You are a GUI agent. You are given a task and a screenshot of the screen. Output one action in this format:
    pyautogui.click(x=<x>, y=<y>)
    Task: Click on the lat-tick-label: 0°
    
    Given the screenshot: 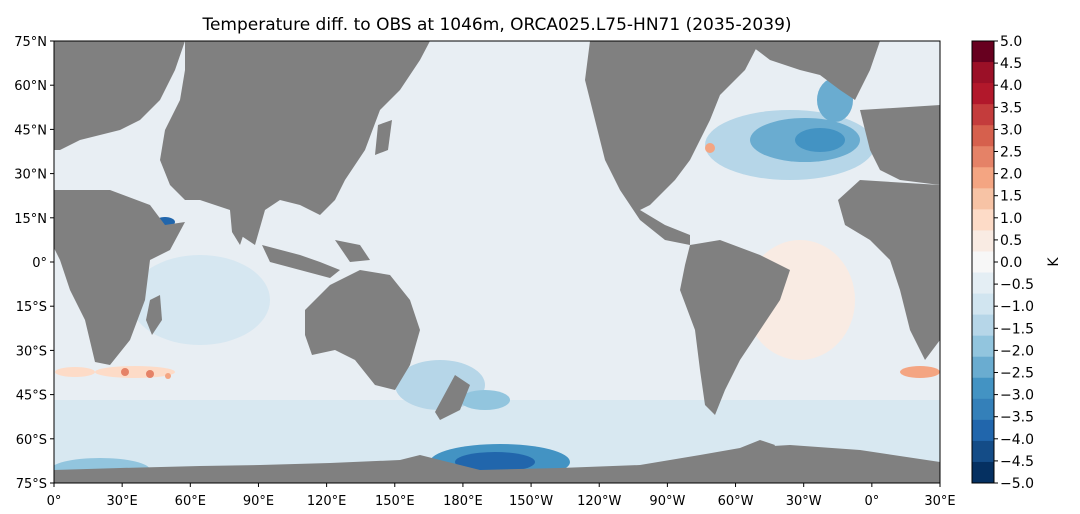 What is the action you would take?
    pyautogui.click(x=39, y=263)
    